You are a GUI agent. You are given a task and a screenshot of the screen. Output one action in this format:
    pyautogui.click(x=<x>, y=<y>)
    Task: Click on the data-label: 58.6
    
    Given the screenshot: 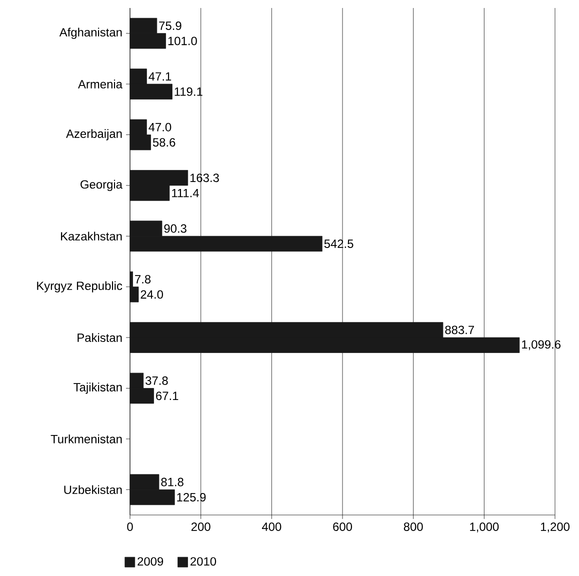 What is the action you would take?
    pyautogui.click(x=164, y=142)
    